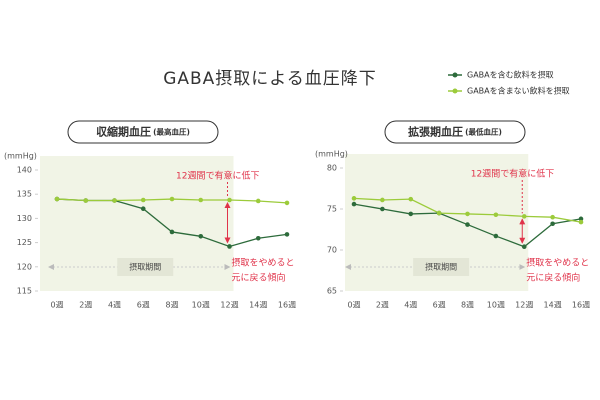  Describe the element at coordinates (171, 132) in the screenshot. I see `subplot-title-sub: (最高血圧)` at that location.